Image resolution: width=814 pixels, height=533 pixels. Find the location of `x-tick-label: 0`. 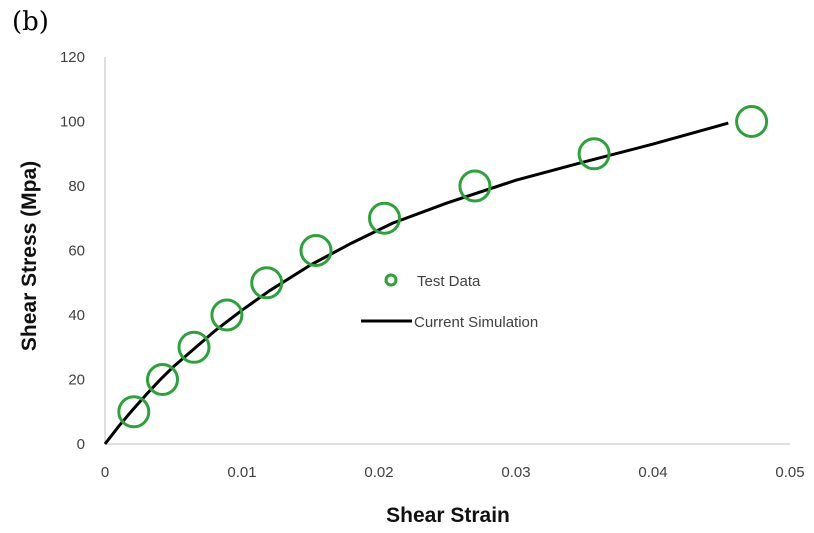

x-tick-label: 0 is located at coordinates (105, 472).